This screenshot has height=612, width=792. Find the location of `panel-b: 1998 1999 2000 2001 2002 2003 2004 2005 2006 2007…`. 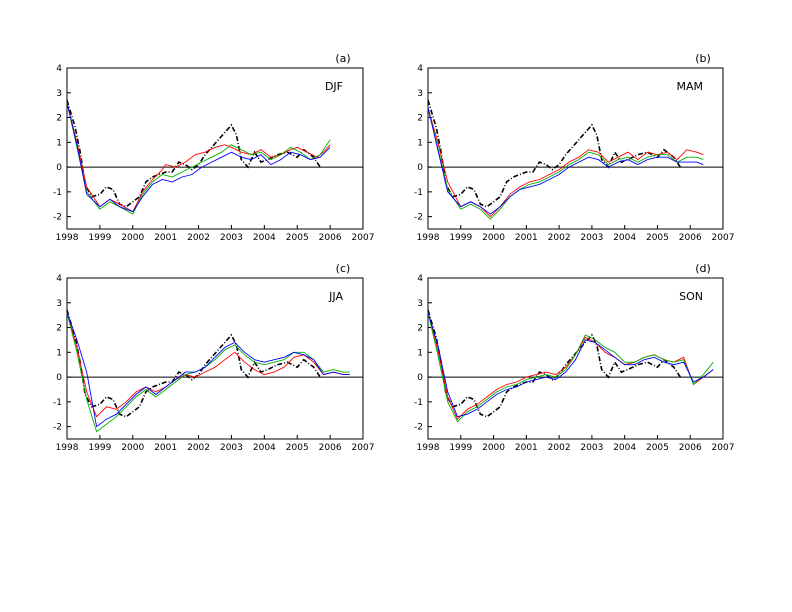

panel-b: 1998 1999 2000 2001 2002 2003 2004 2005 2006 2007… is located at coordinates (574, 147).